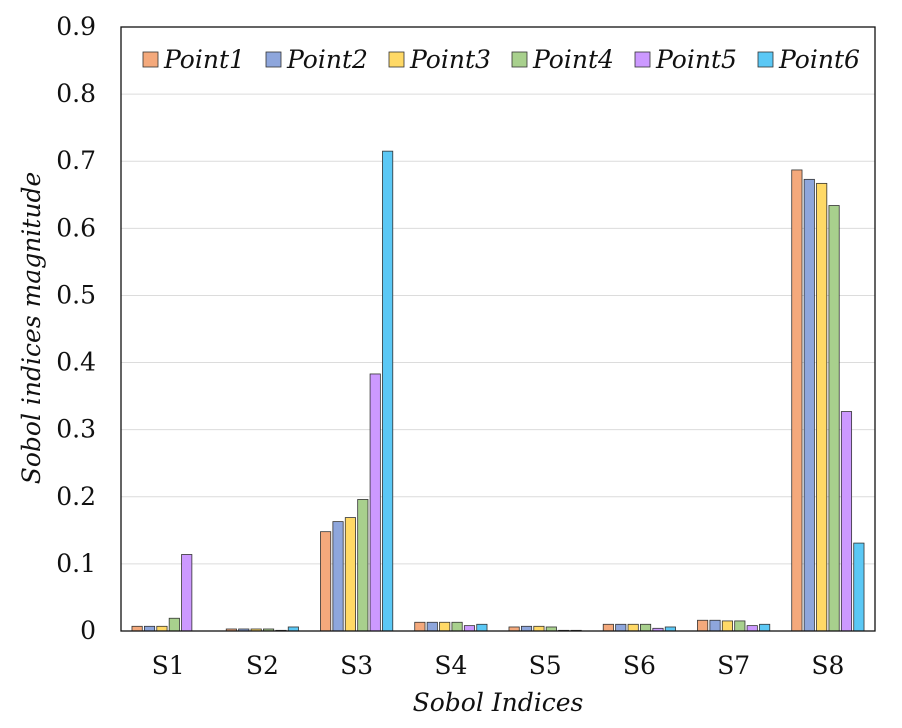 The width and height of the screenshot is (902, 728). Describe the element at coordinates (76, 26) in the screenshot. I see `y-tick-label: 0.9` at that location.